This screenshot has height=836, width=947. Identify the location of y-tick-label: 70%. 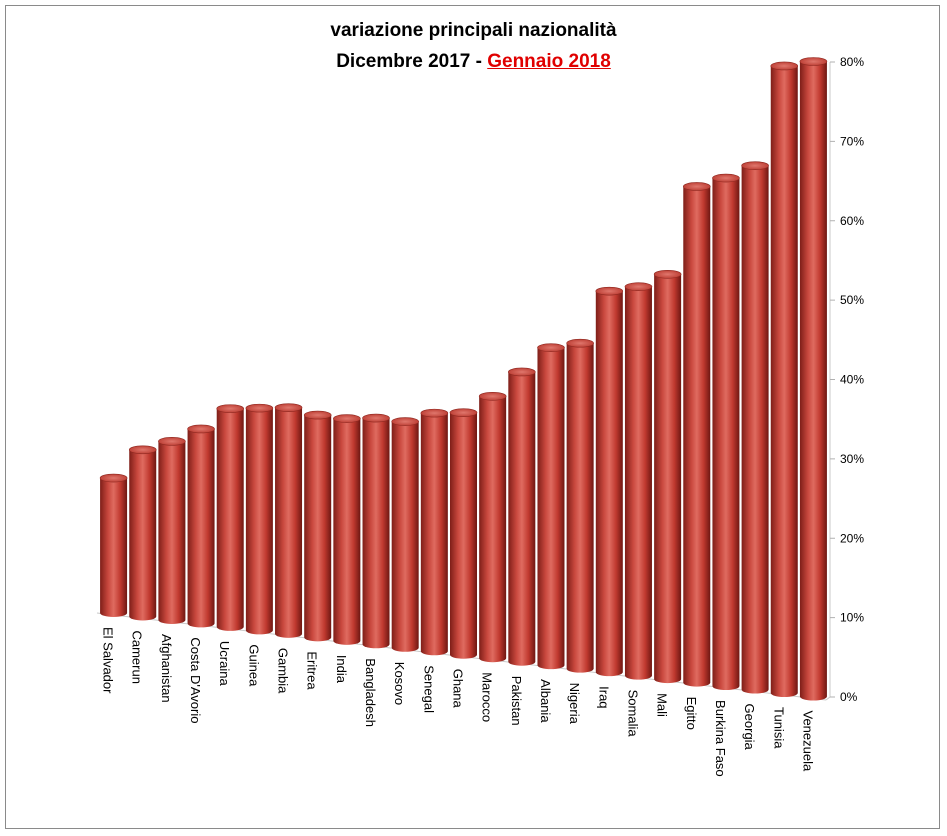
(852, 141).